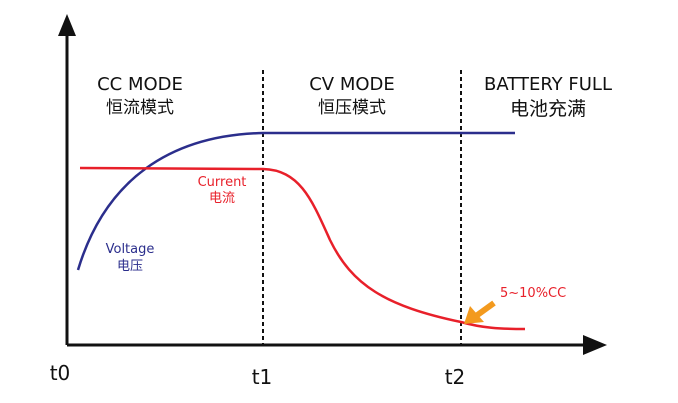 The image size is (678, 403). I want to click on t2-label: t2, so click(455, 377).